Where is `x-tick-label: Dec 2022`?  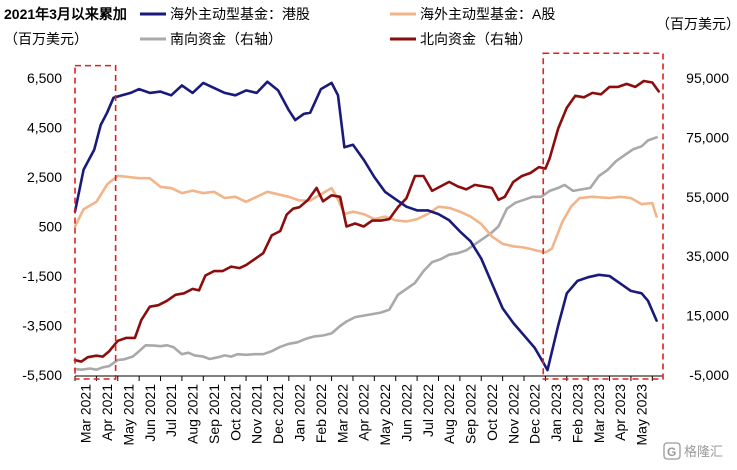
x-tick-label: Dec 2022 is located at coordinates (535, 414).